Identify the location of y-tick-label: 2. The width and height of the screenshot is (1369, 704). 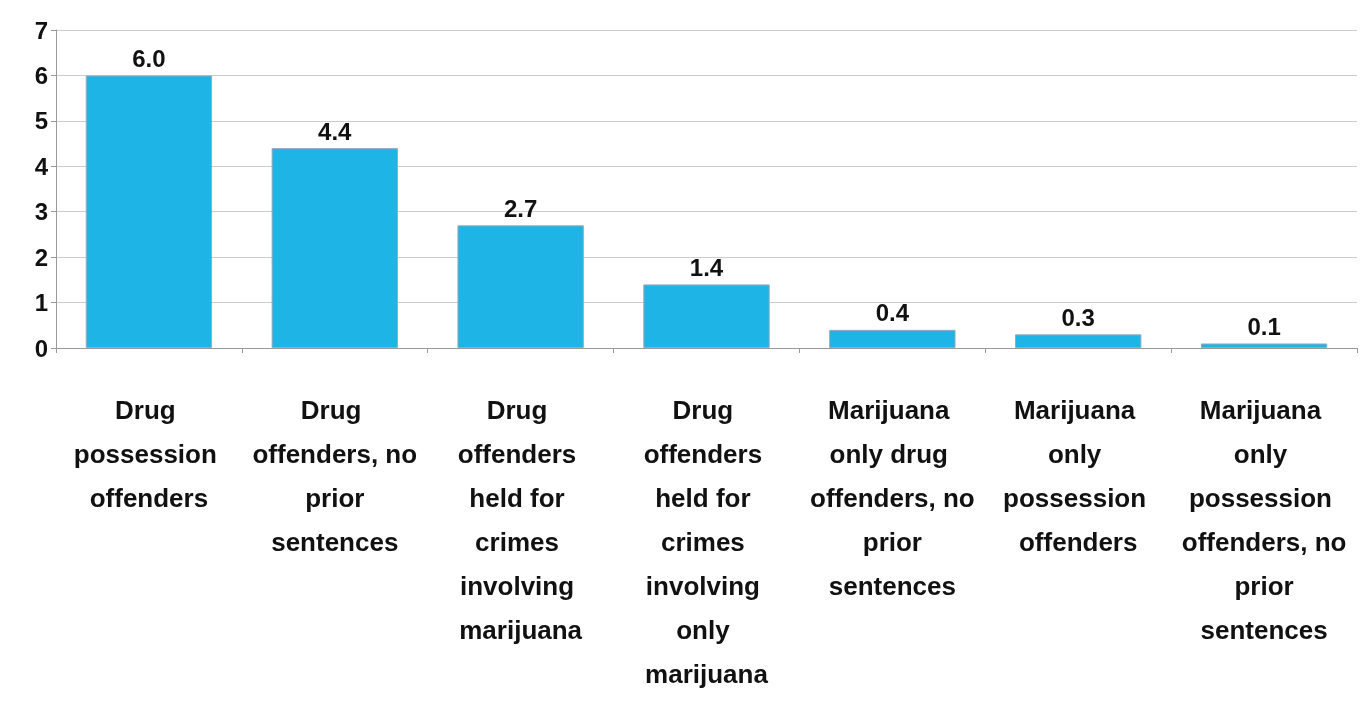
(41, 257).